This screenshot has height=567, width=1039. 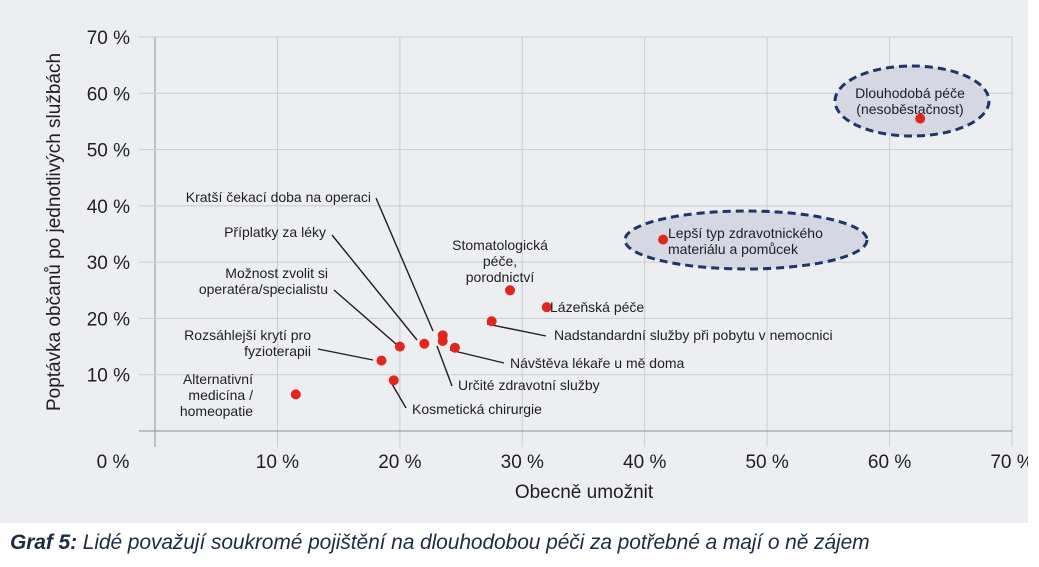 I want to click on point-label-line: operatéra/specialistu, so click(x=263, y=289).